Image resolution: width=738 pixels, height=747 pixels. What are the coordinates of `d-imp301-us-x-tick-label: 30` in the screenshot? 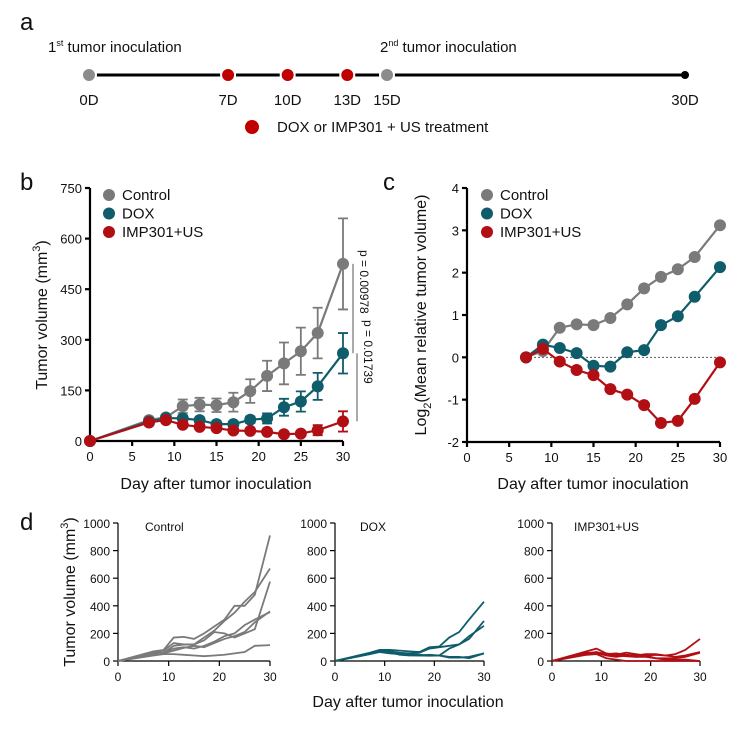 It's located at (700, 677).